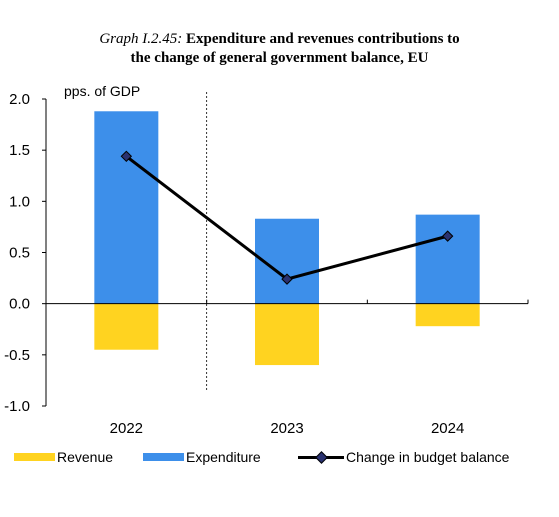 The width and height of the screenshot is (559, 517). I want to click on expenditure-swatch, so click(163, 457).